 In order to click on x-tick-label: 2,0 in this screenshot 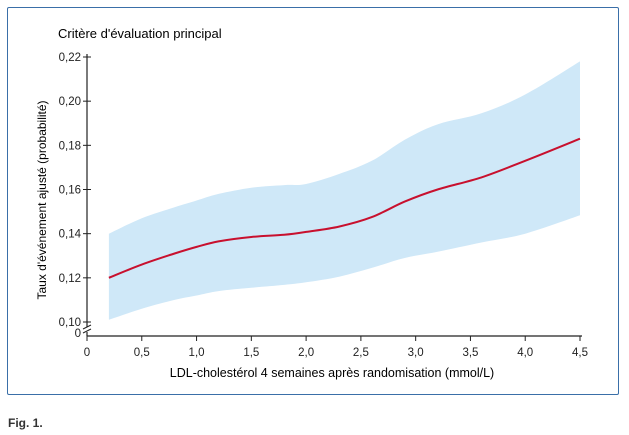, I will do `click(306, 353)`.